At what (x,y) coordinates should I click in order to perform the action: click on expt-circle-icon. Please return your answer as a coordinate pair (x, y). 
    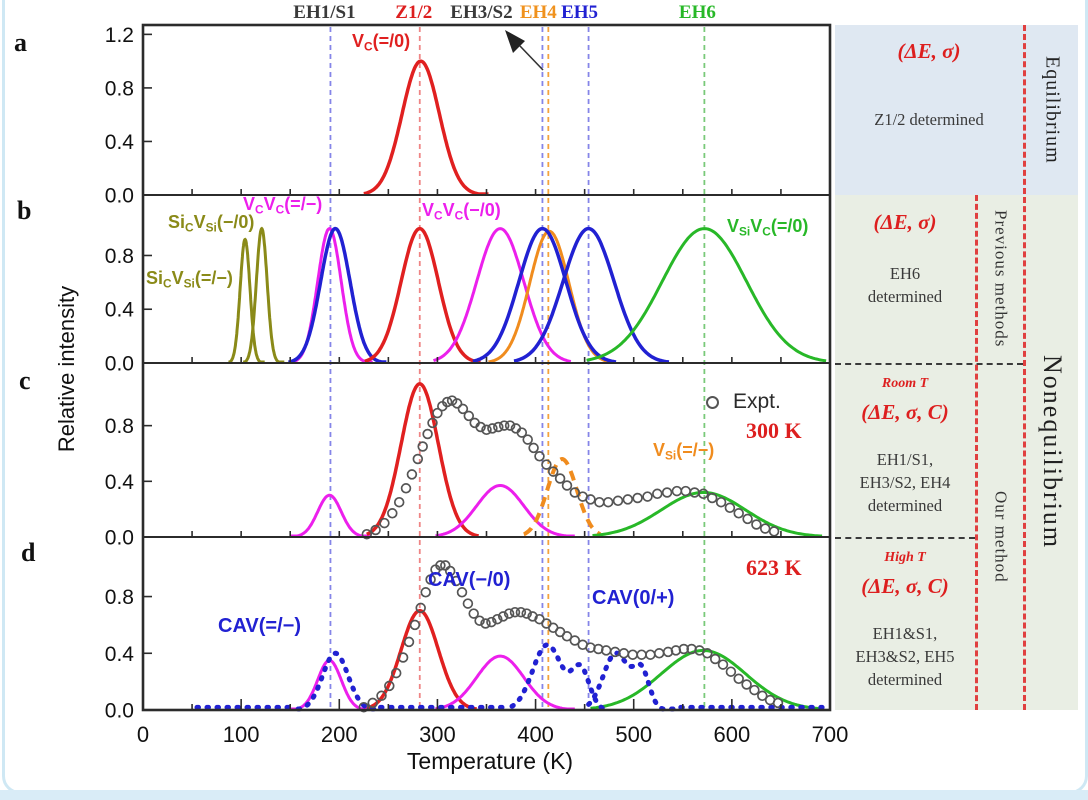
    Looking at the image, I should click on (712, 402).